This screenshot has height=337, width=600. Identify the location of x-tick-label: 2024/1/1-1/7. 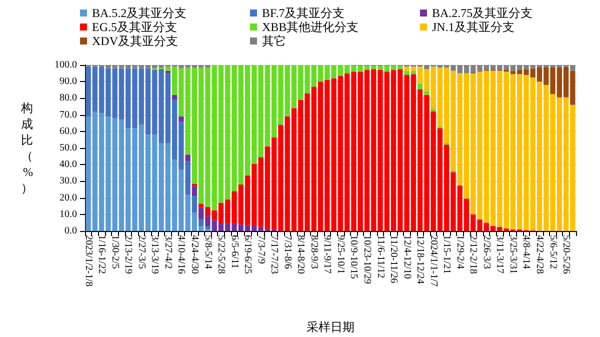
(433, 261).